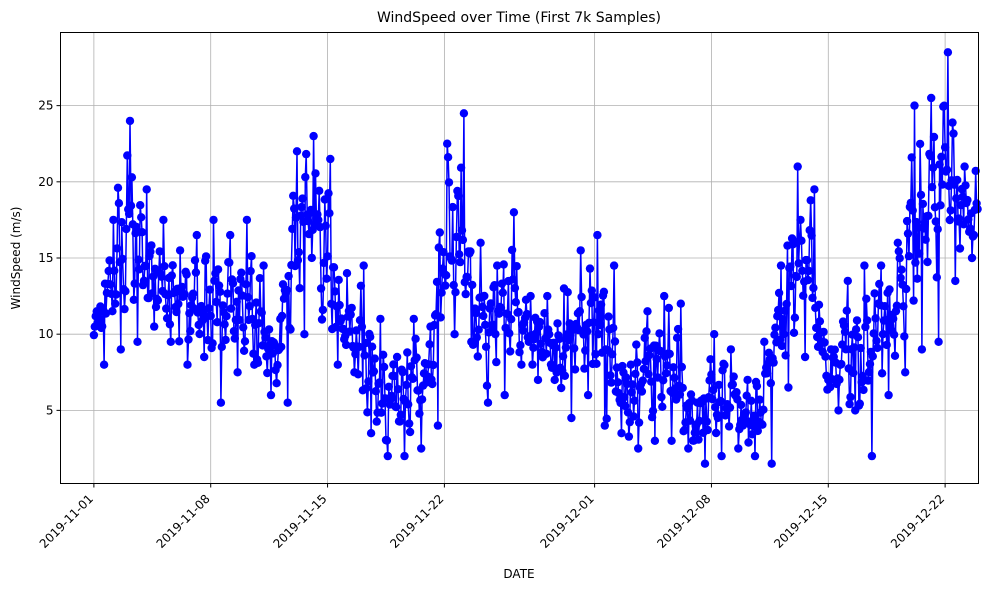 This screenshot has height=590, width=989. Describe the element at coordinates (45, 182) in the screenshot. I see `y-tick-label: 20` at that location.